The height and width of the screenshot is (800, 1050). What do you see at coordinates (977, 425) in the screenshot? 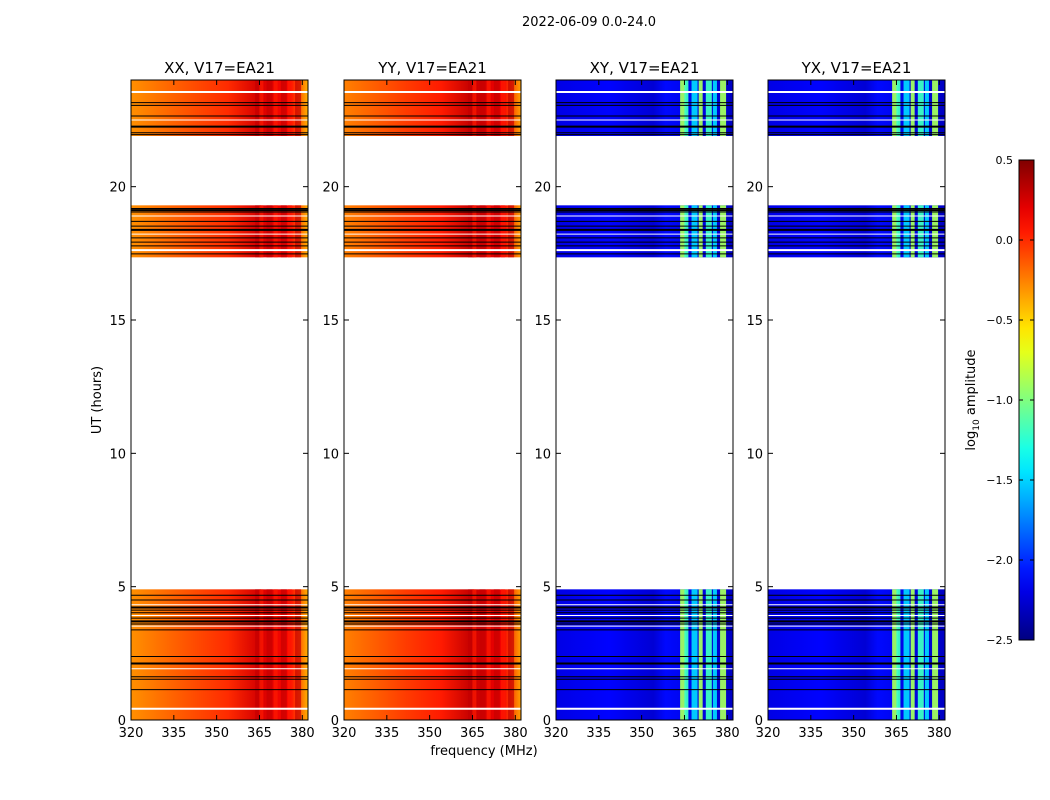
I see `colorbar-label-sub: 10` at bounding box center [977, 425].